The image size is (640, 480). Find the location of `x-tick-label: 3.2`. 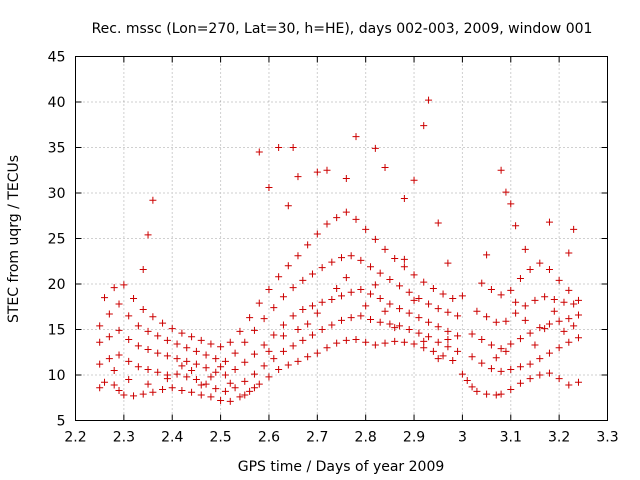

x-tick-label: 3.2 is located at coordinates (559, 438).